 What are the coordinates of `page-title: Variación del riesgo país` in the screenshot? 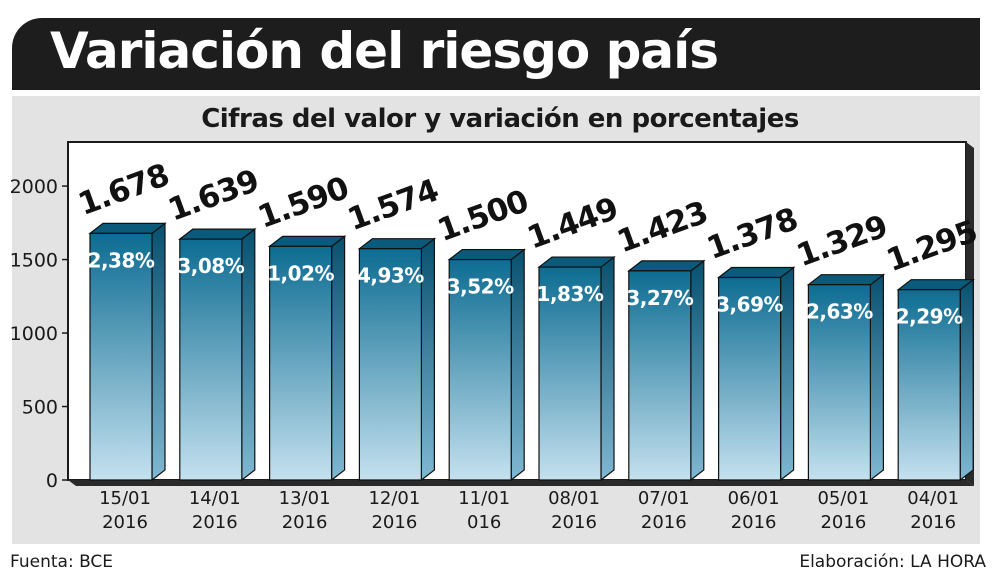 It's located at (384, 51).